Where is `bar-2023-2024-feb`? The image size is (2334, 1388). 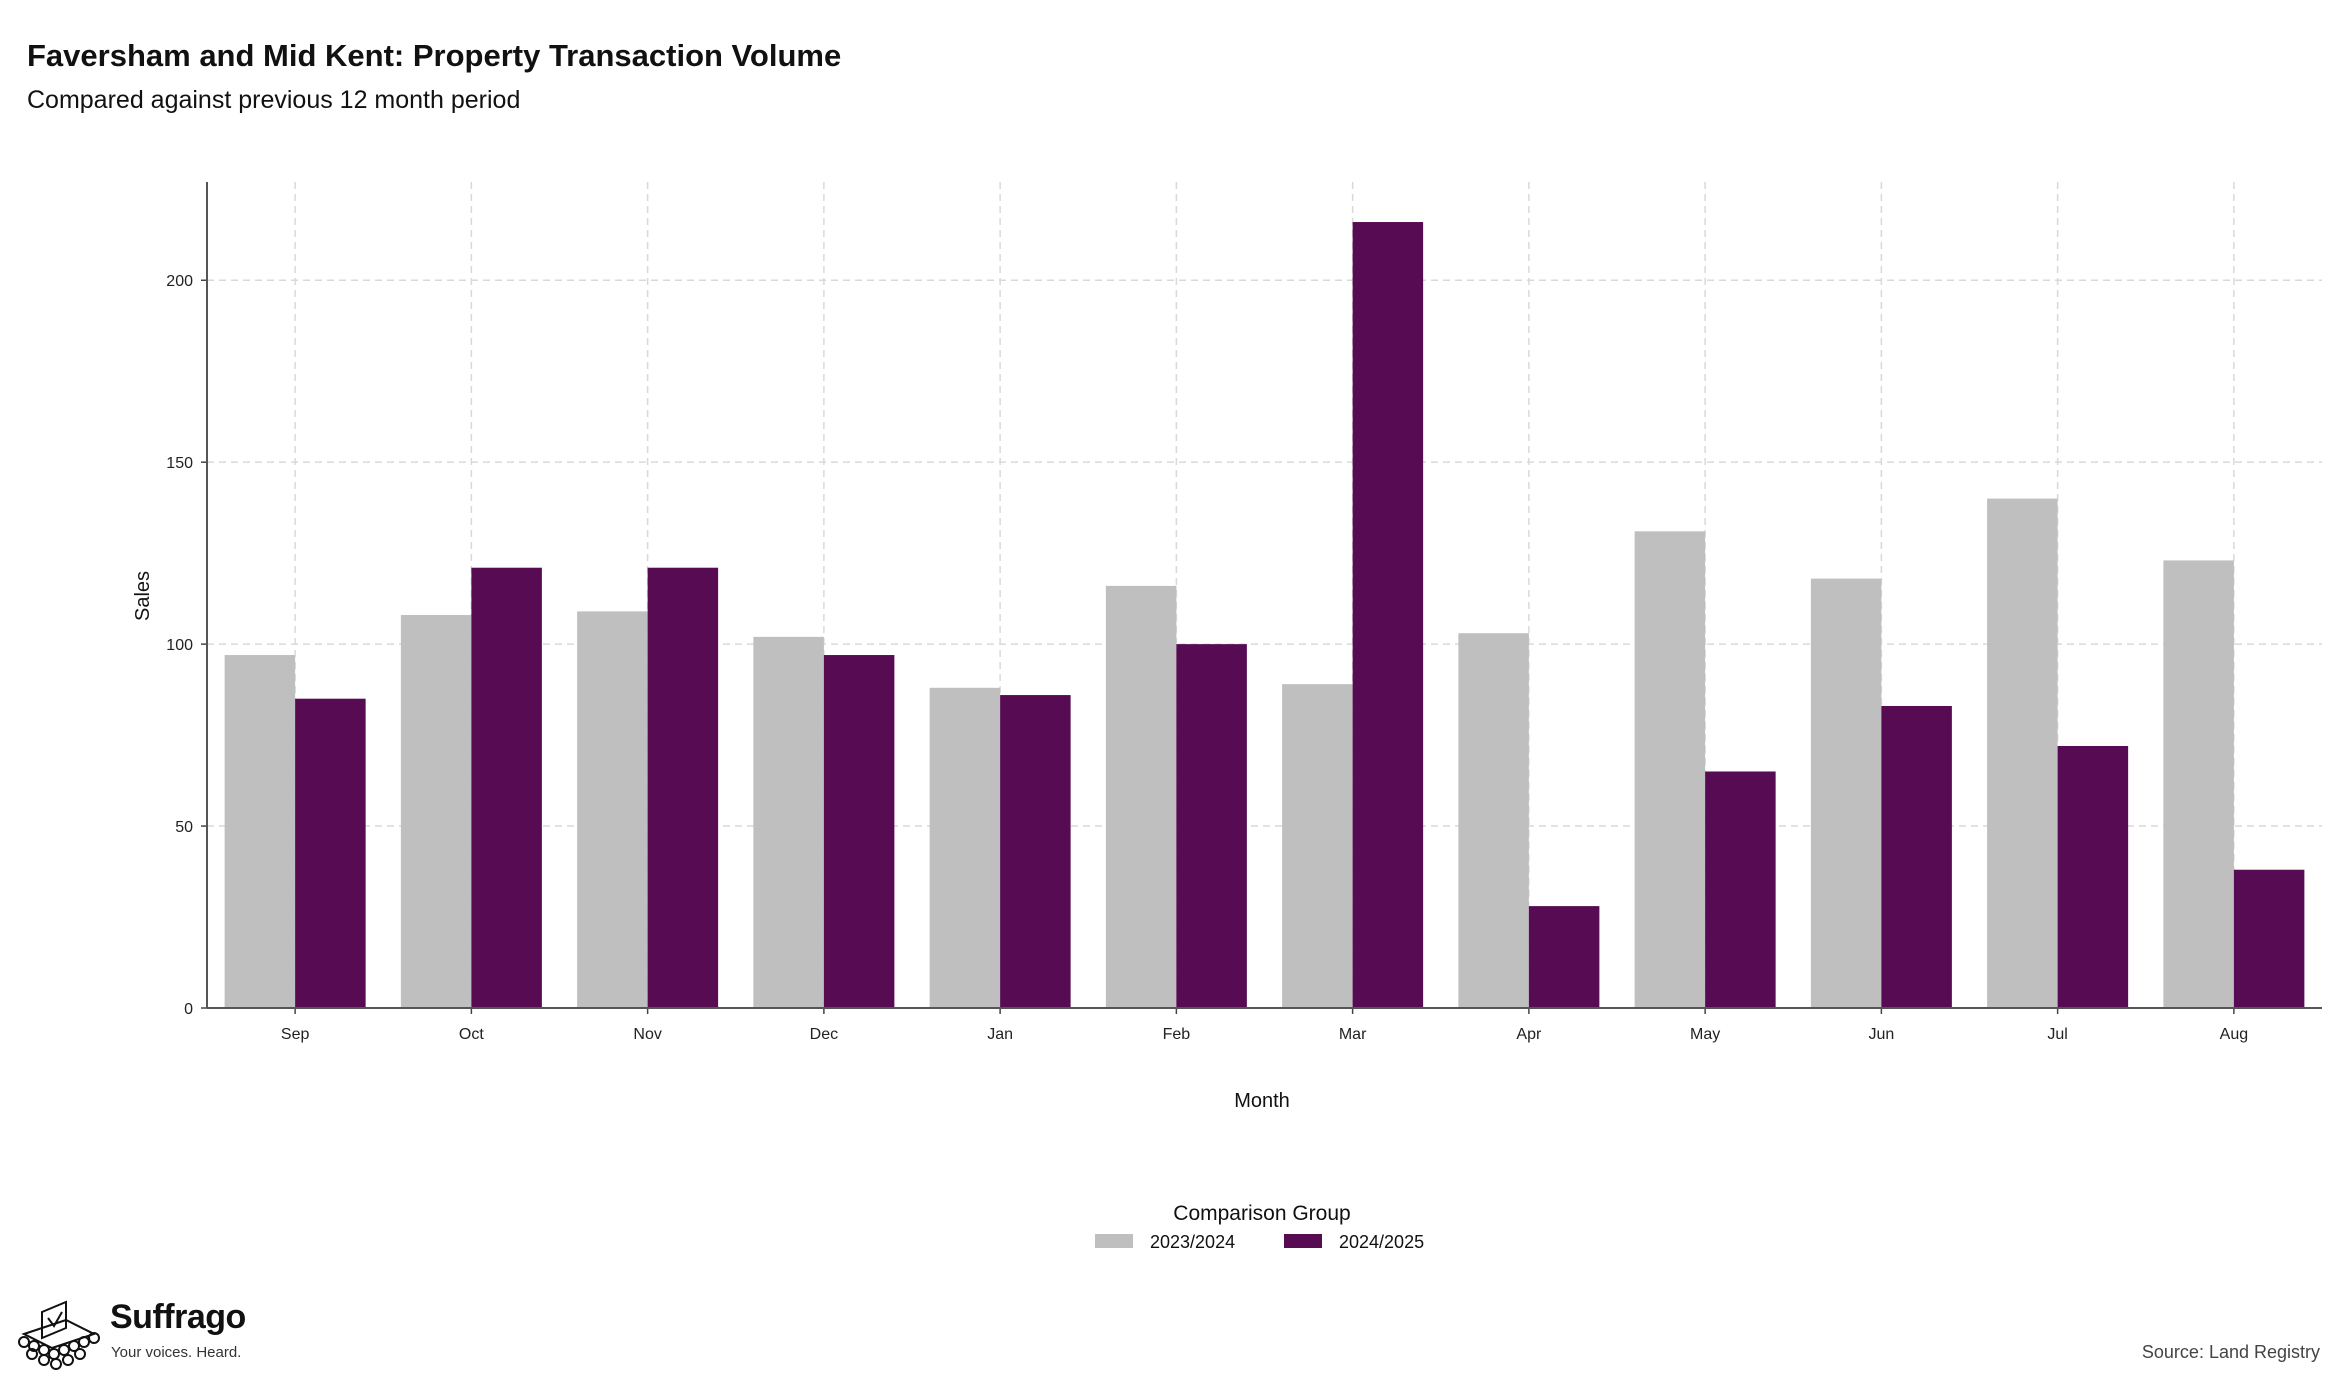
bar-2023-2024-feb is located at coordinates (1141, 796).